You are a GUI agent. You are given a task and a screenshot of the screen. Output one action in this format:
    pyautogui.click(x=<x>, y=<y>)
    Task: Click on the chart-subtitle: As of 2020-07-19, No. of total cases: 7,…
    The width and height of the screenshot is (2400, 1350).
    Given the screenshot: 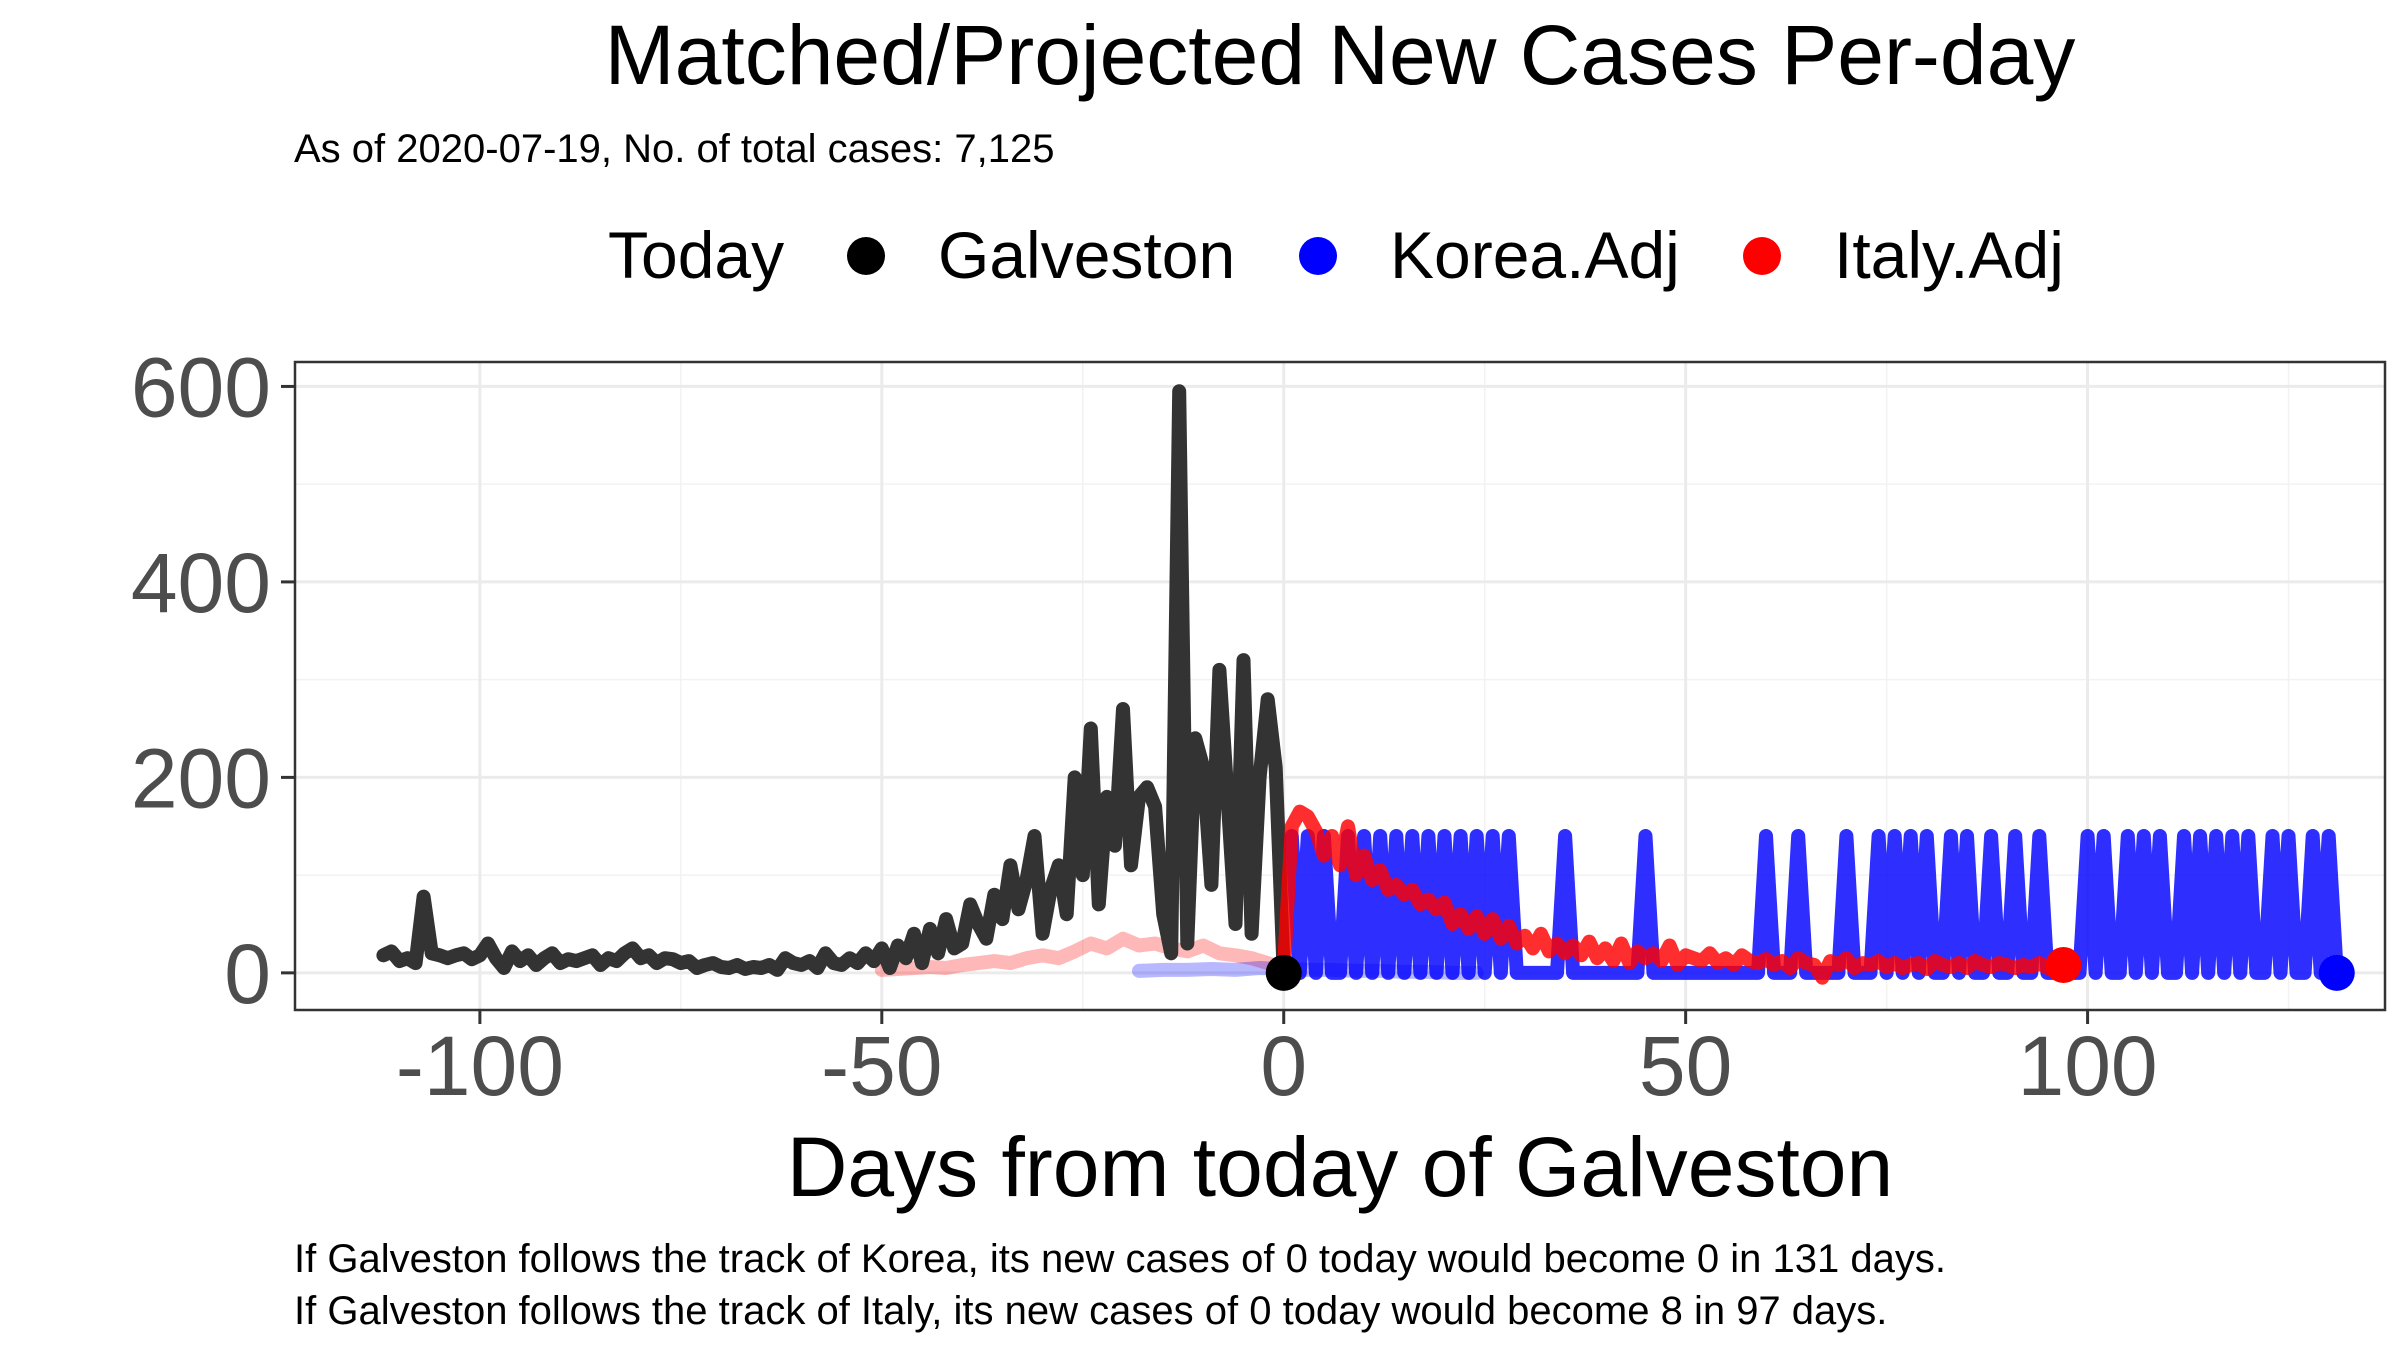 What is the action you would take?
    pyautogui.click(x=674, y=149)
    